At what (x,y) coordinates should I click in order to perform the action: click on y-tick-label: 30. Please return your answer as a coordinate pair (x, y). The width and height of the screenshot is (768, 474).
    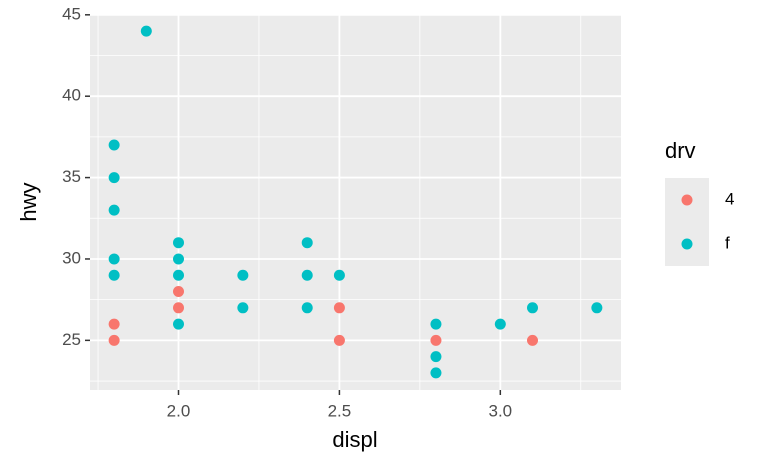
    Looking at the image, I should click on (71, 257).